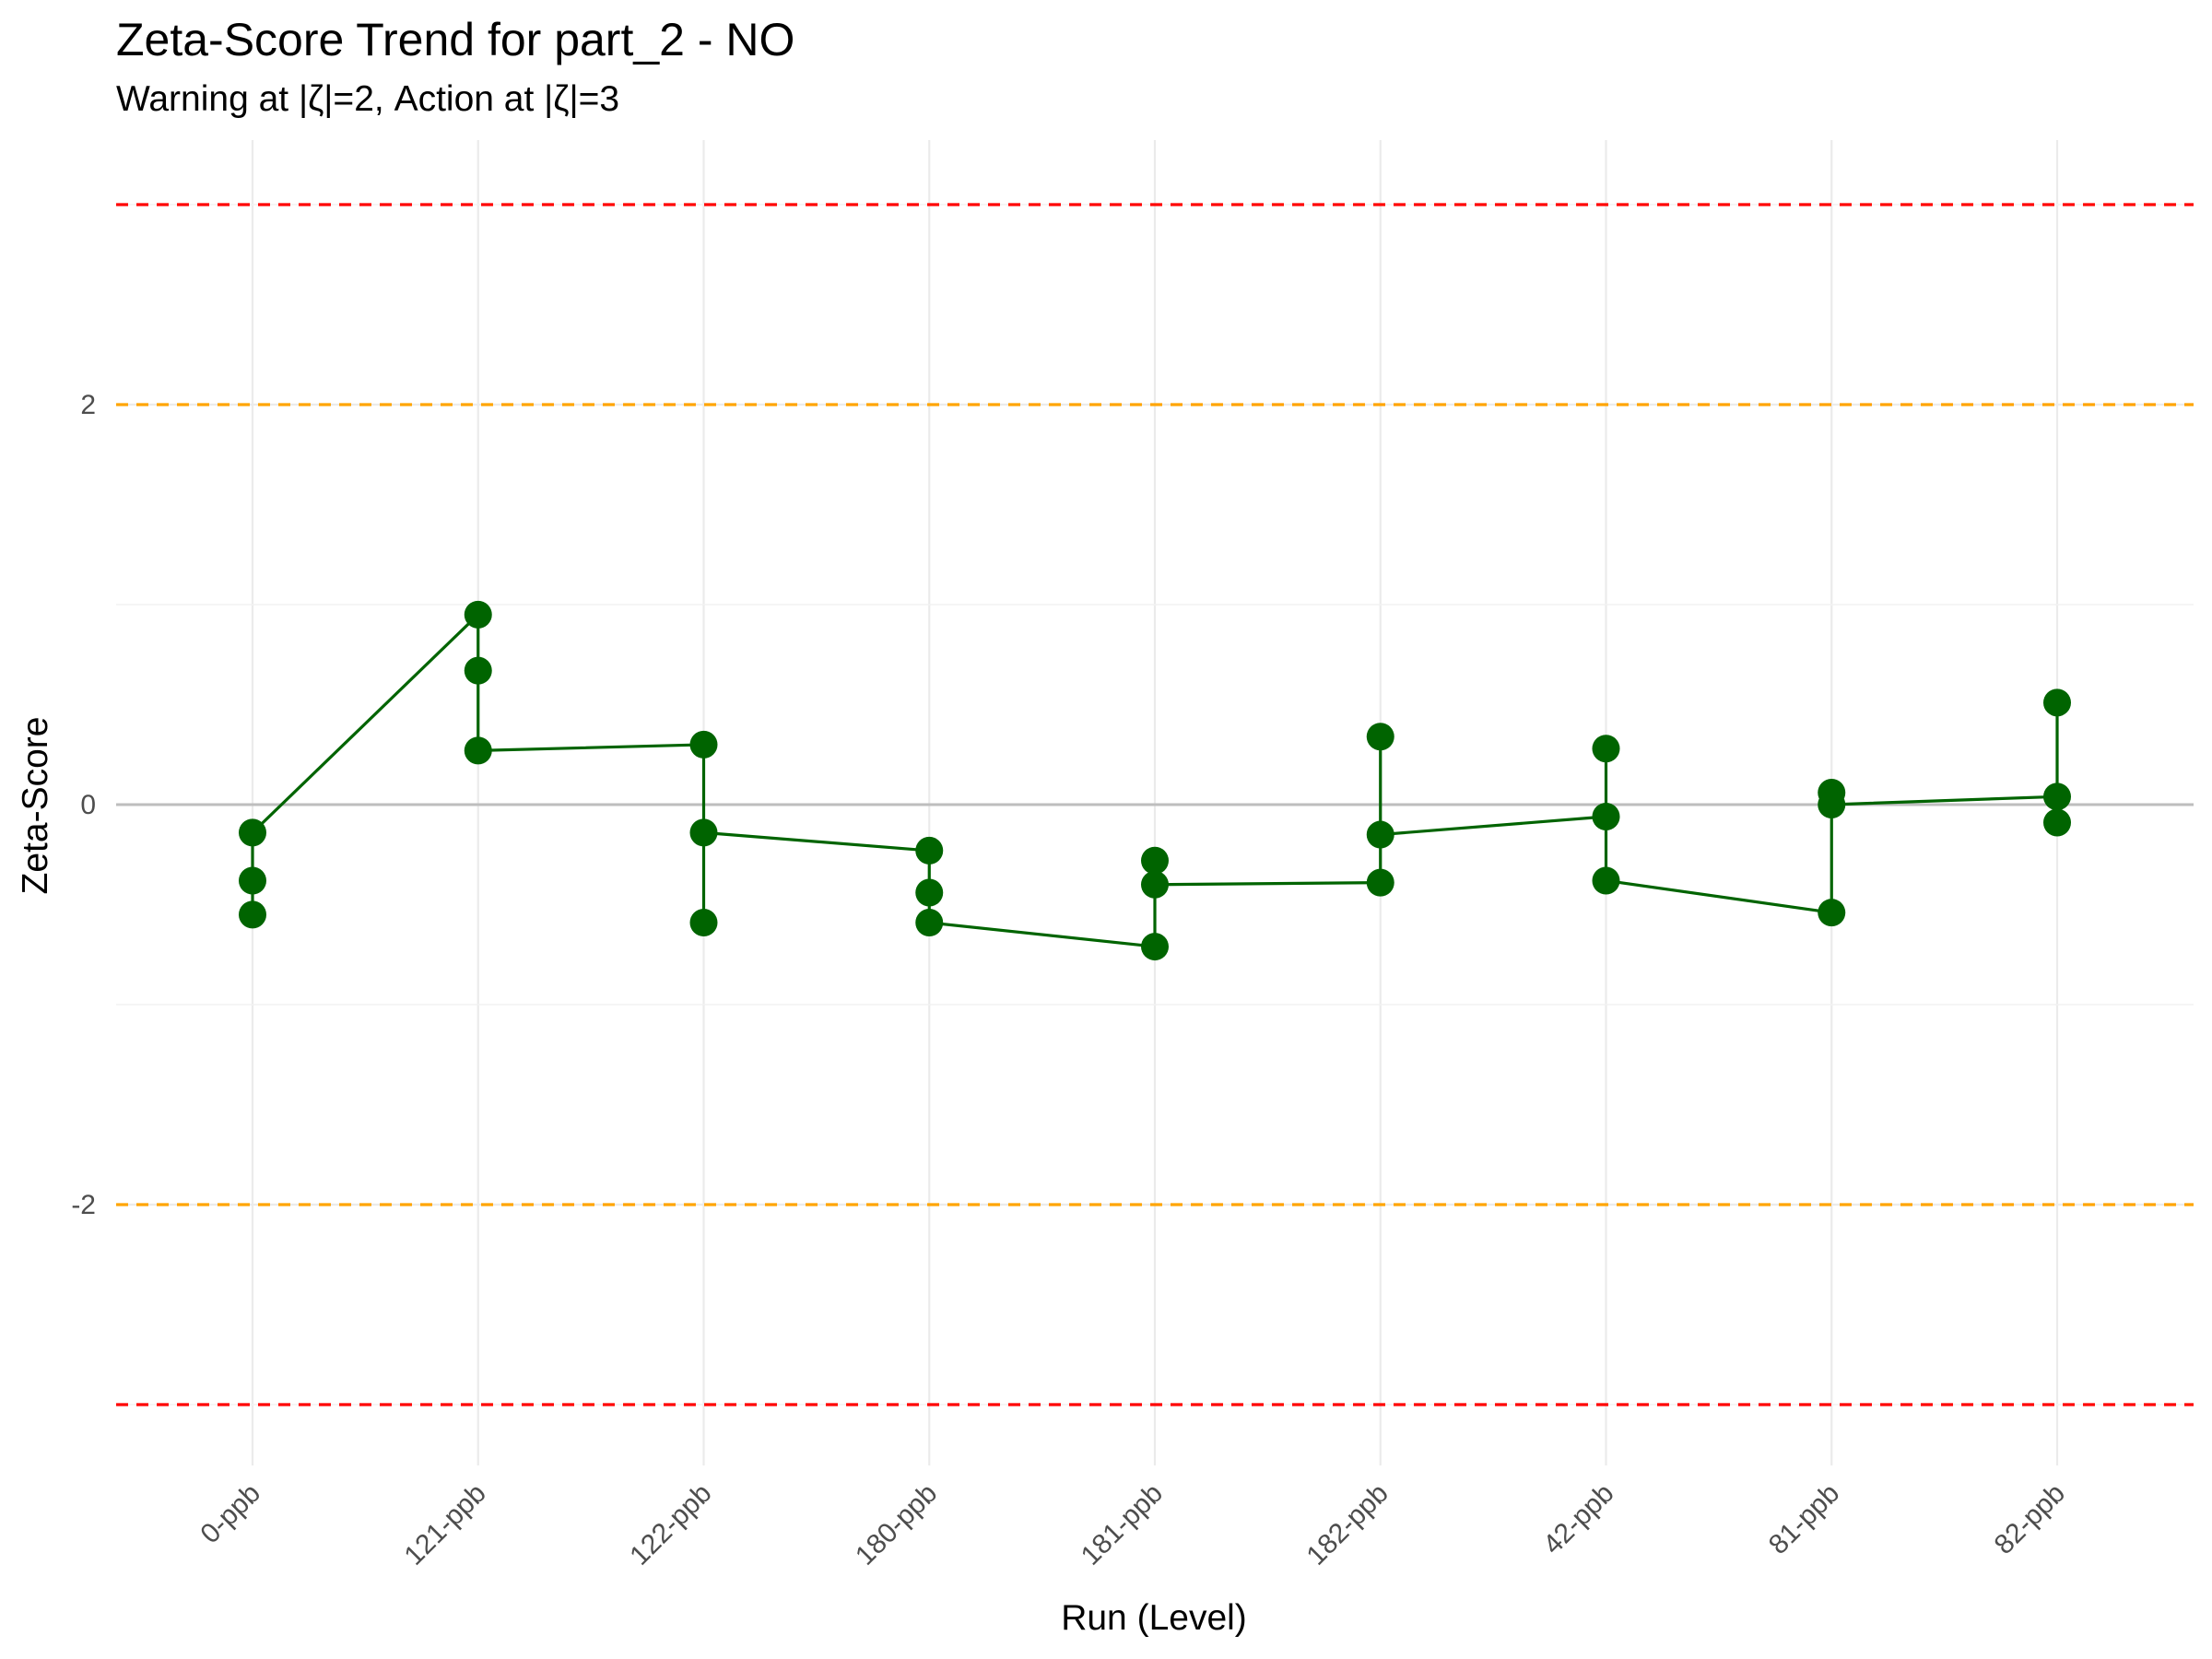 The image size is (2212, 1659). I want to click on x-tick-label: 81-ppb, so click(1804, 1519).